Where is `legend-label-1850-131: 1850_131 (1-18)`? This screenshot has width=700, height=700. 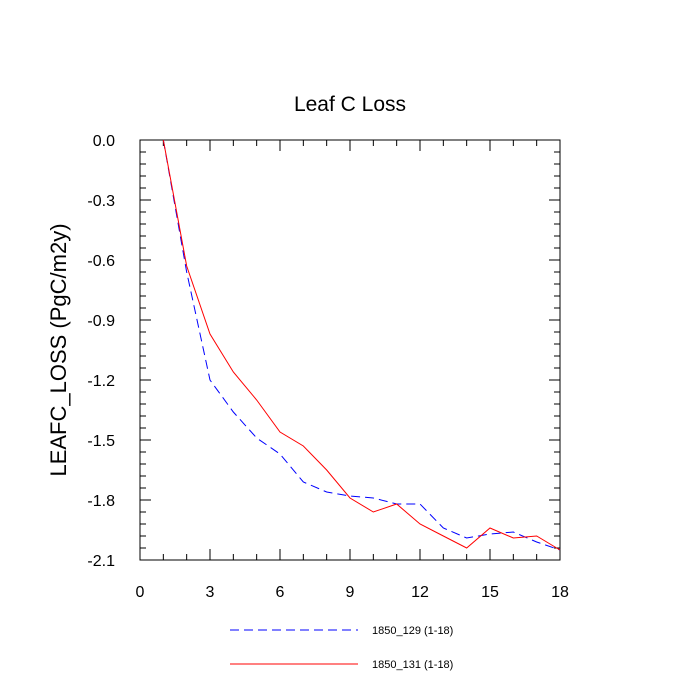
legend-label-1850-131: 1850_131 (1-18) is located at coordinates (412, 665).